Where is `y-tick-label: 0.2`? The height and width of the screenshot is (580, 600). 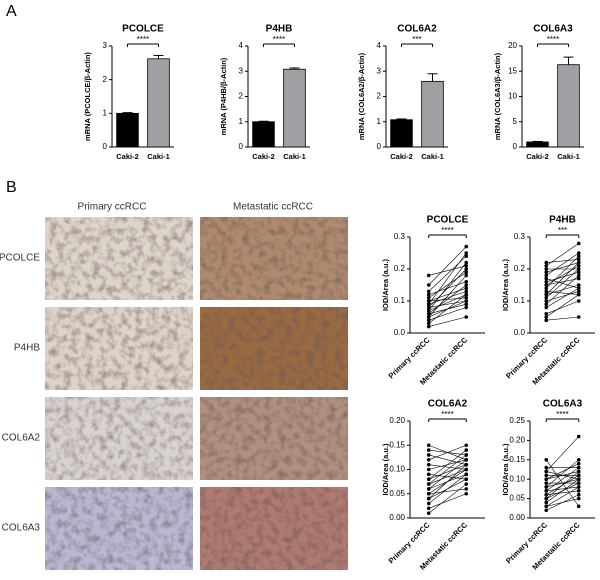 y-tick-label: 0.2 is located at coordinates (520, 268).